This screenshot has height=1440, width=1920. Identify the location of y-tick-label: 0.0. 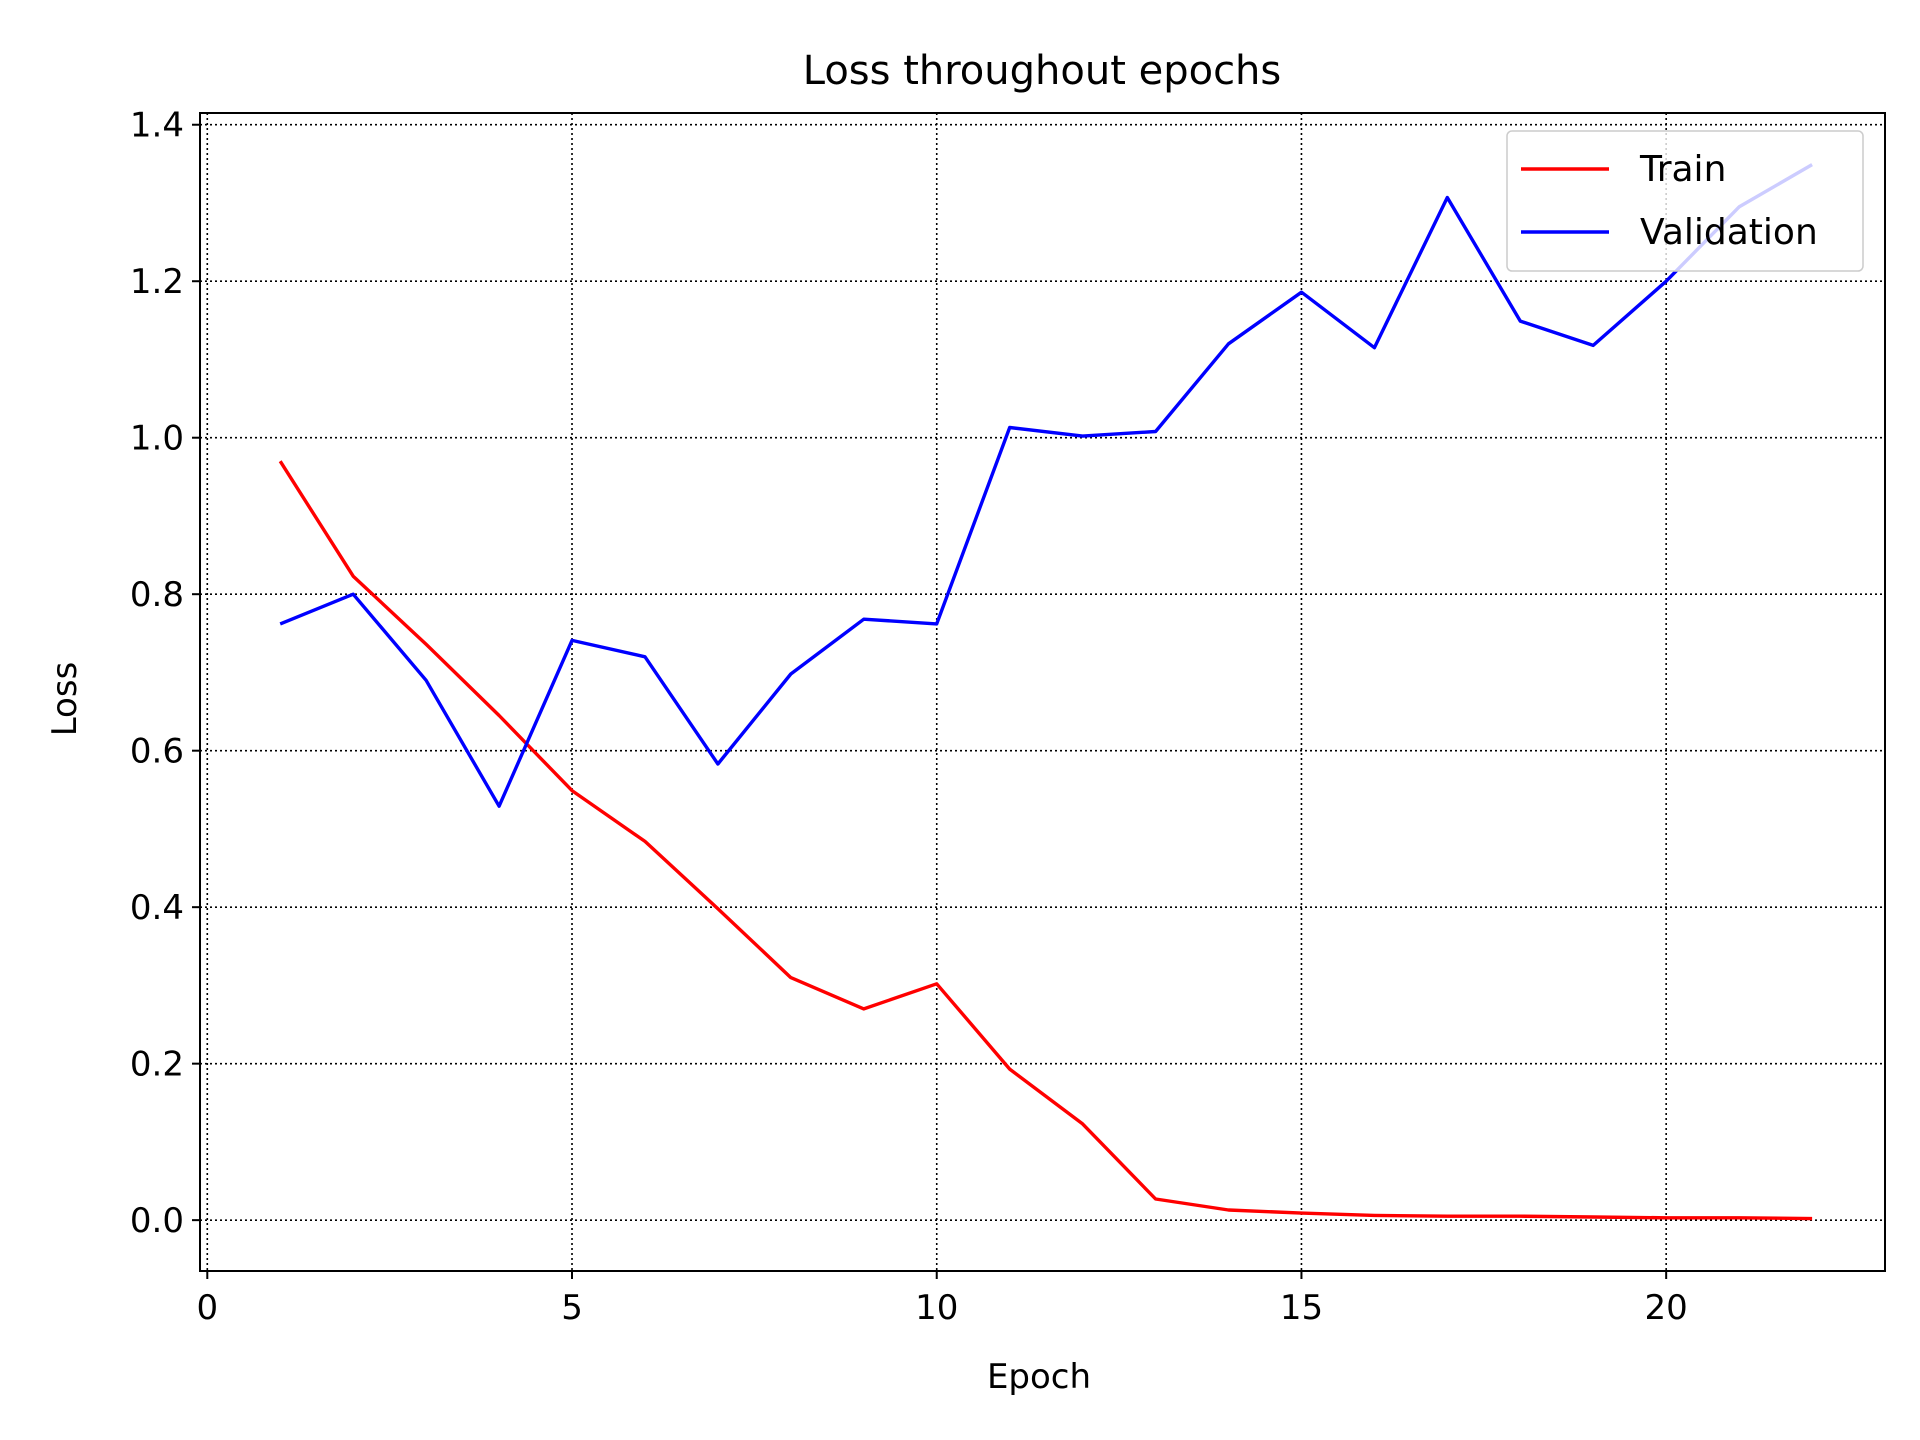
(157, 1221).